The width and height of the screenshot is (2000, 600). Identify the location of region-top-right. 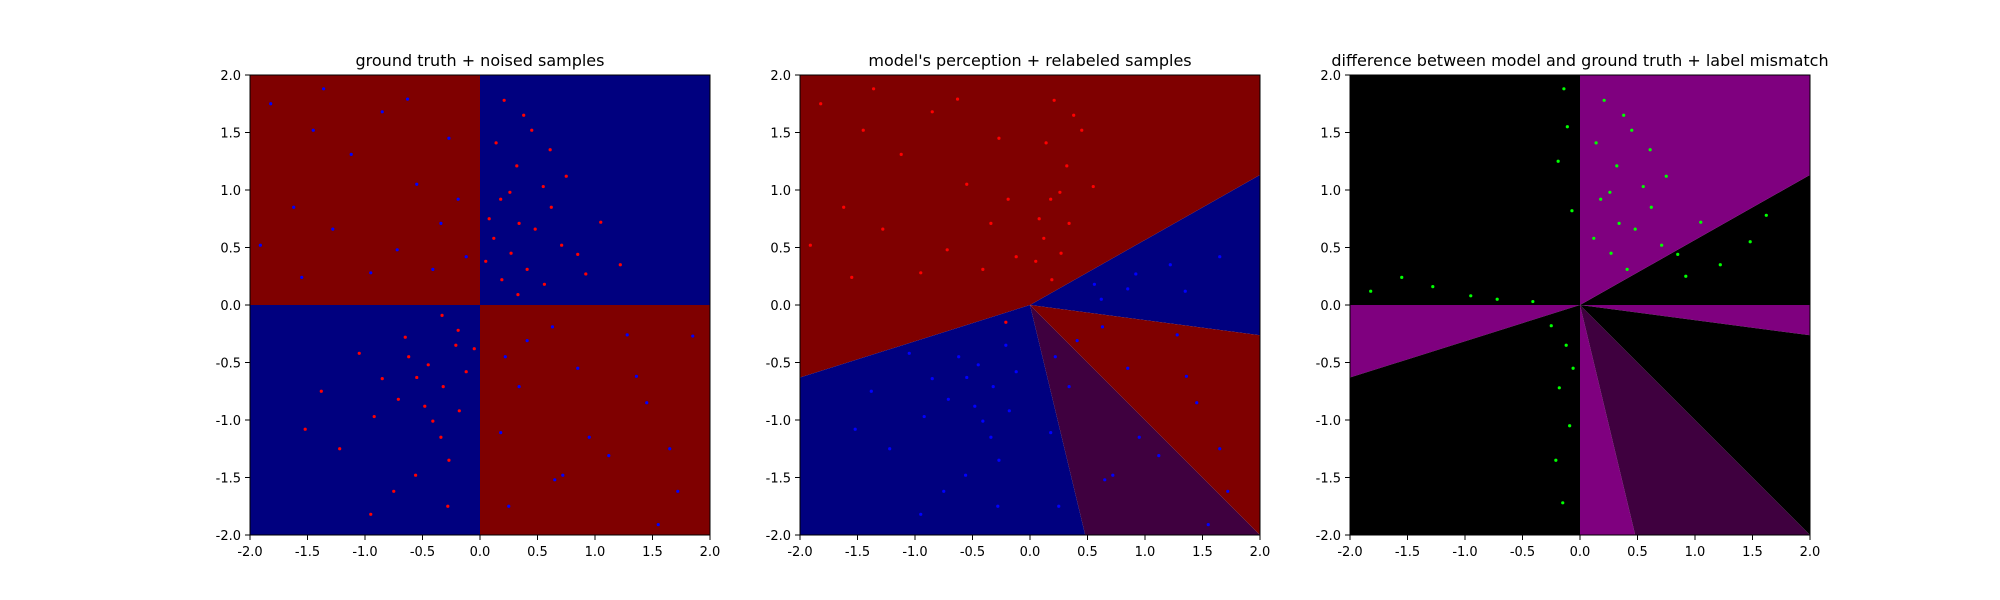
(595, 190).